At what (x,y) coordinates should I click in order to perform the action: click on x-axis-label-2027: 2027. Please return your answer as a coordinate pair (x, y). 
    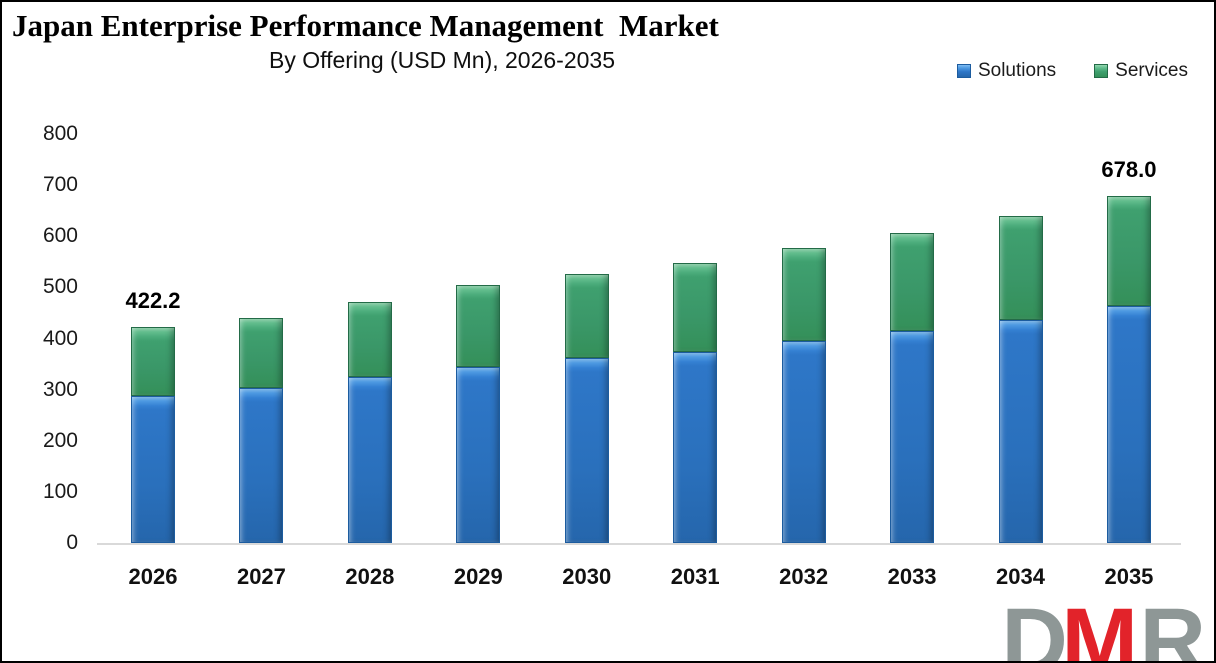
    Looking at the image, I should click on (261, 576).